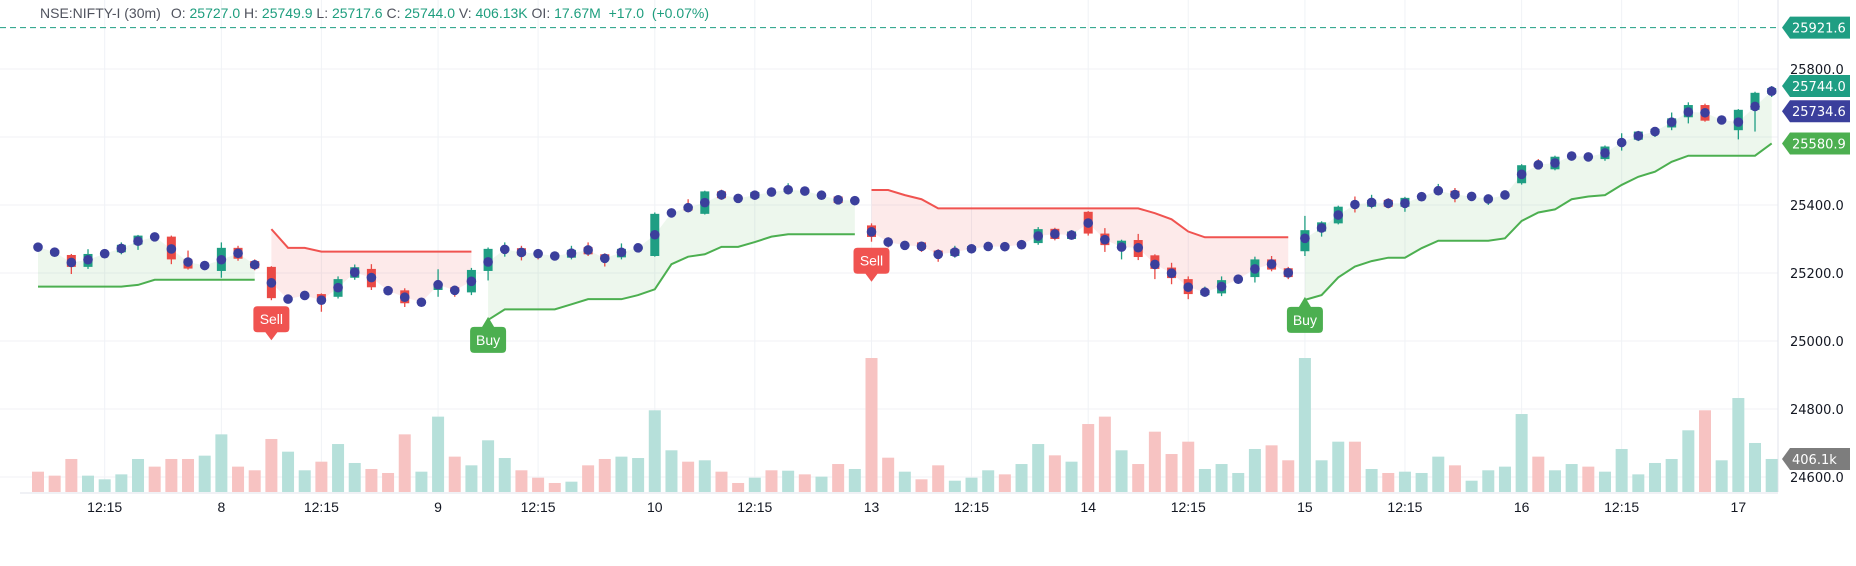 This screenshot has height=566, width=1856. Describe the element at coordinates (287, 13) in the screenshot. I see `high-value: 25749.9` at that location.